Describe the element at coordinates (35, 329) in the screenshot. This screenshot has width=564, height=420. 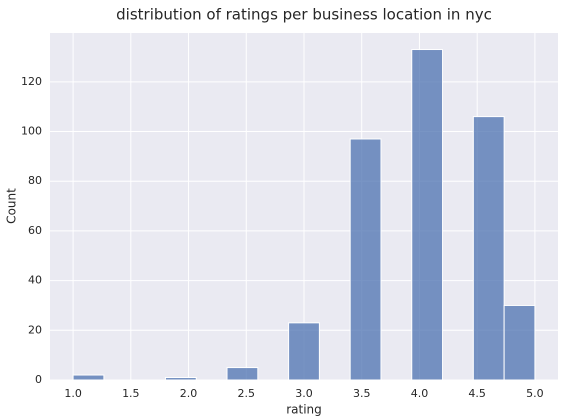
I see `y-tick-label: 20` at that location.